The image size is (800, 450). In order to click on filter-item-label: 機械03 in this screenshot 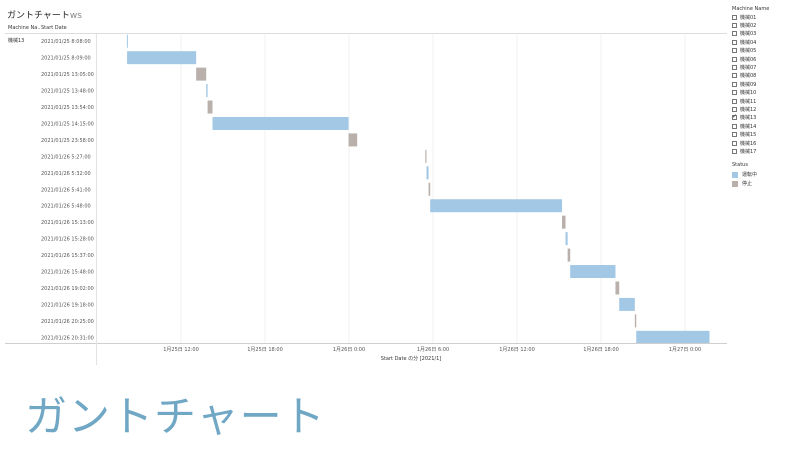, I will do `click(748, 34)`.